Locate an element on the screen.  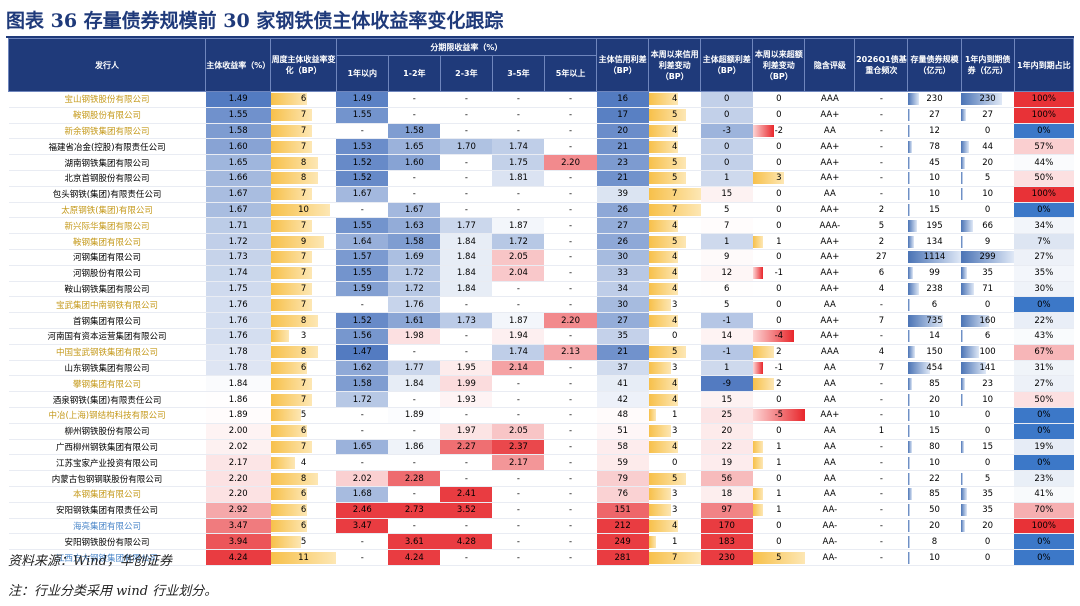
due-1y-cell: 20 is located at coordinates (988, 162).